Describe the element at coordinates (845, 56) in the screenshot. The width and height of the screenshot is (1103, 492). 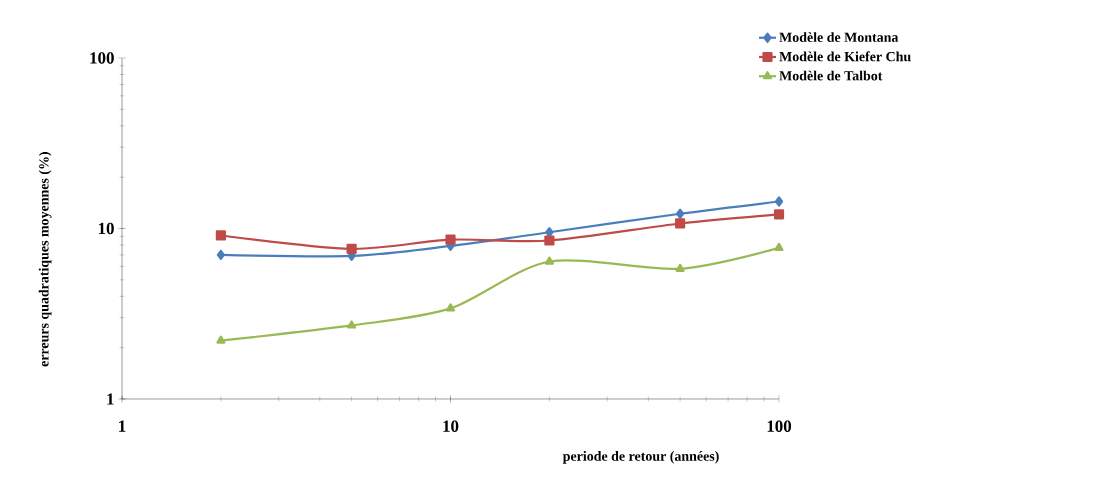
I see `legend-label: Modèle de Kiefer Chu` at that location.